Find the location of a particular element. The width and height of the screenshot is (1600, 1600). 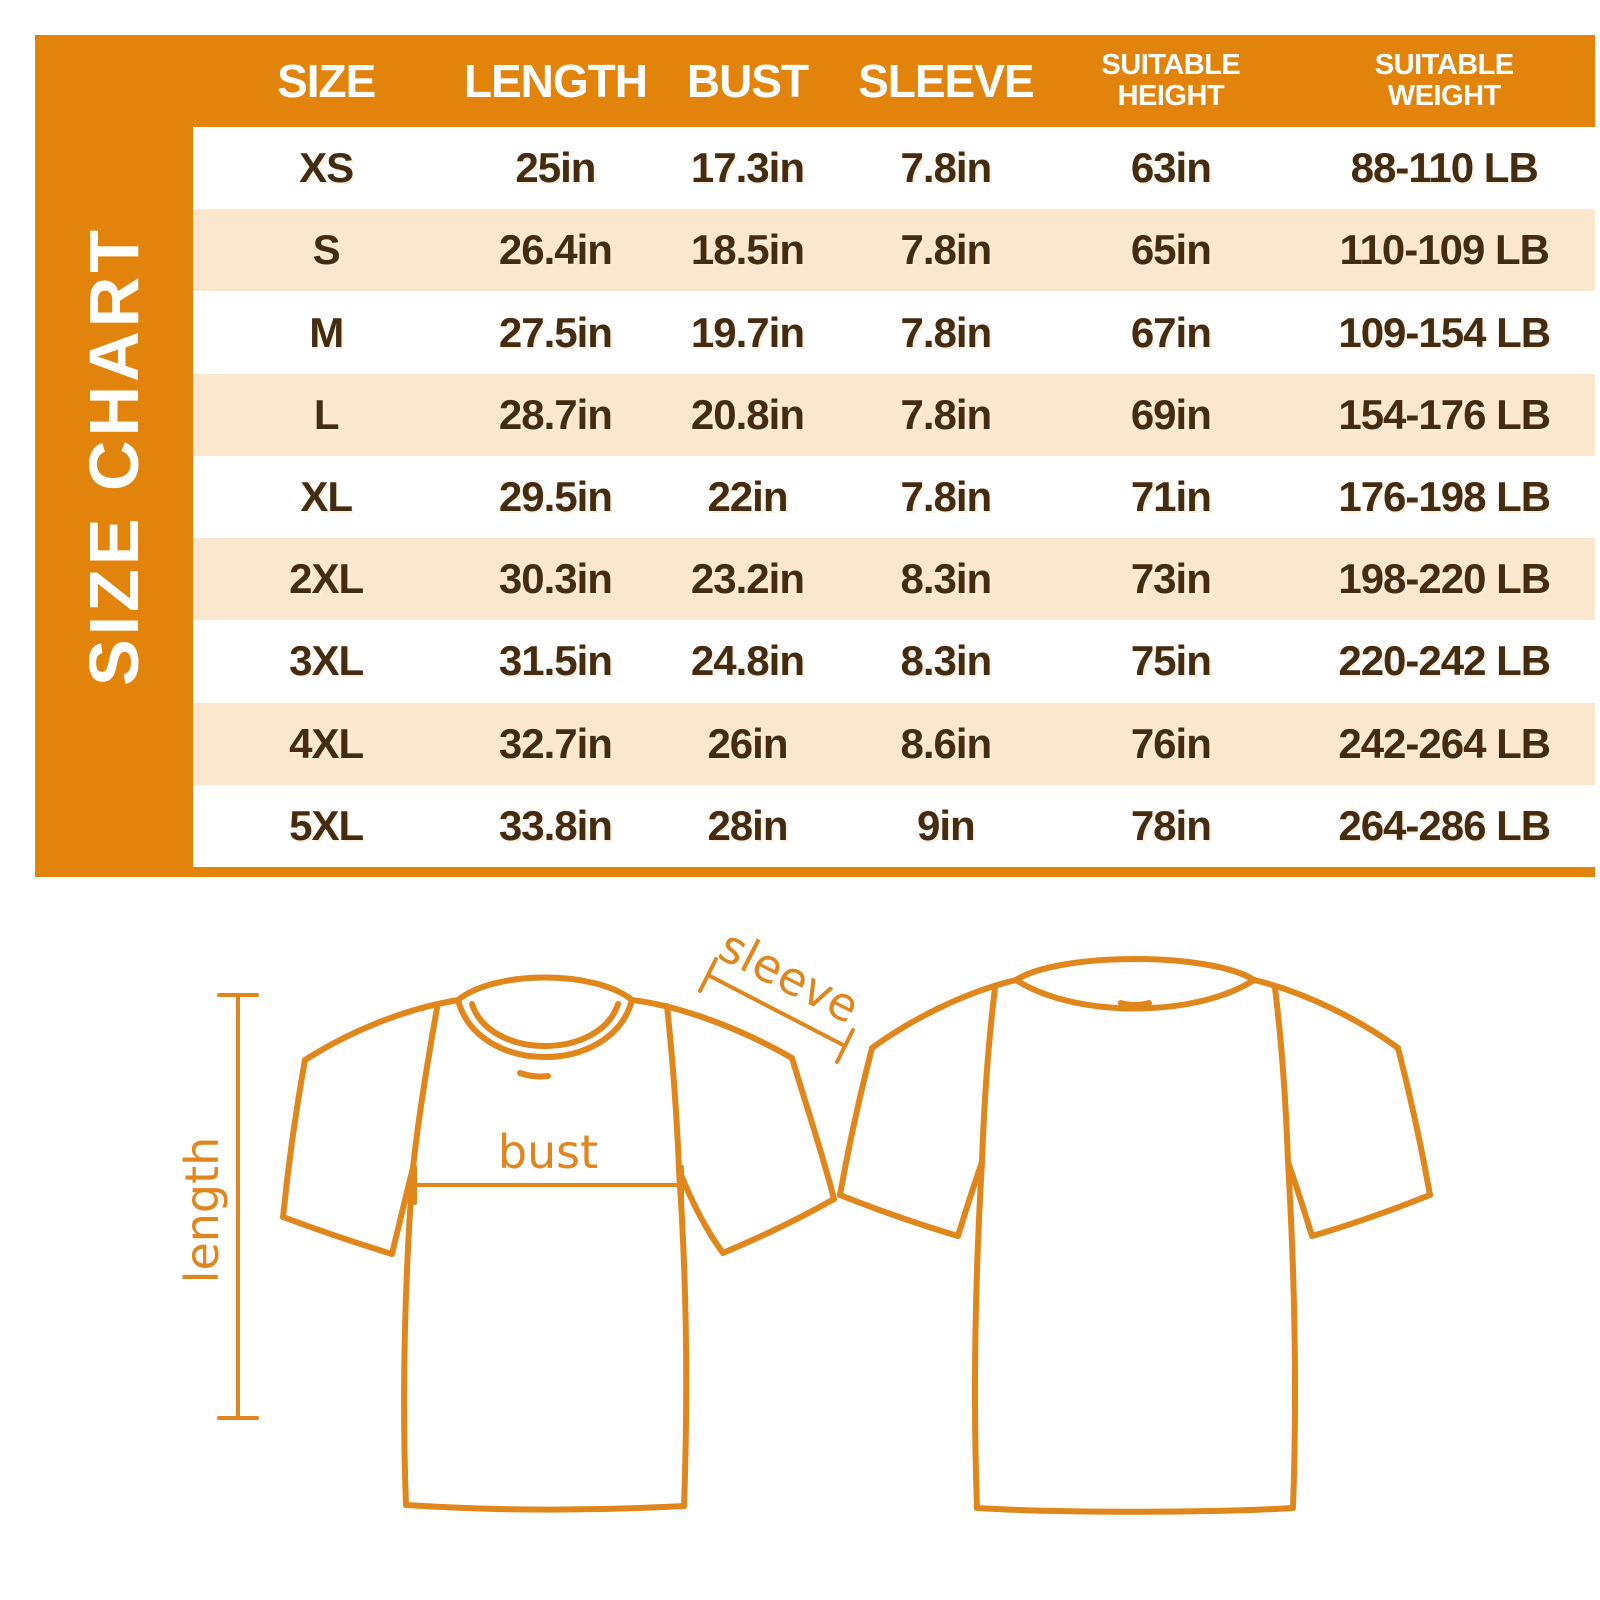

cell-bust: 23.2in is located at coordinates (747, 579).